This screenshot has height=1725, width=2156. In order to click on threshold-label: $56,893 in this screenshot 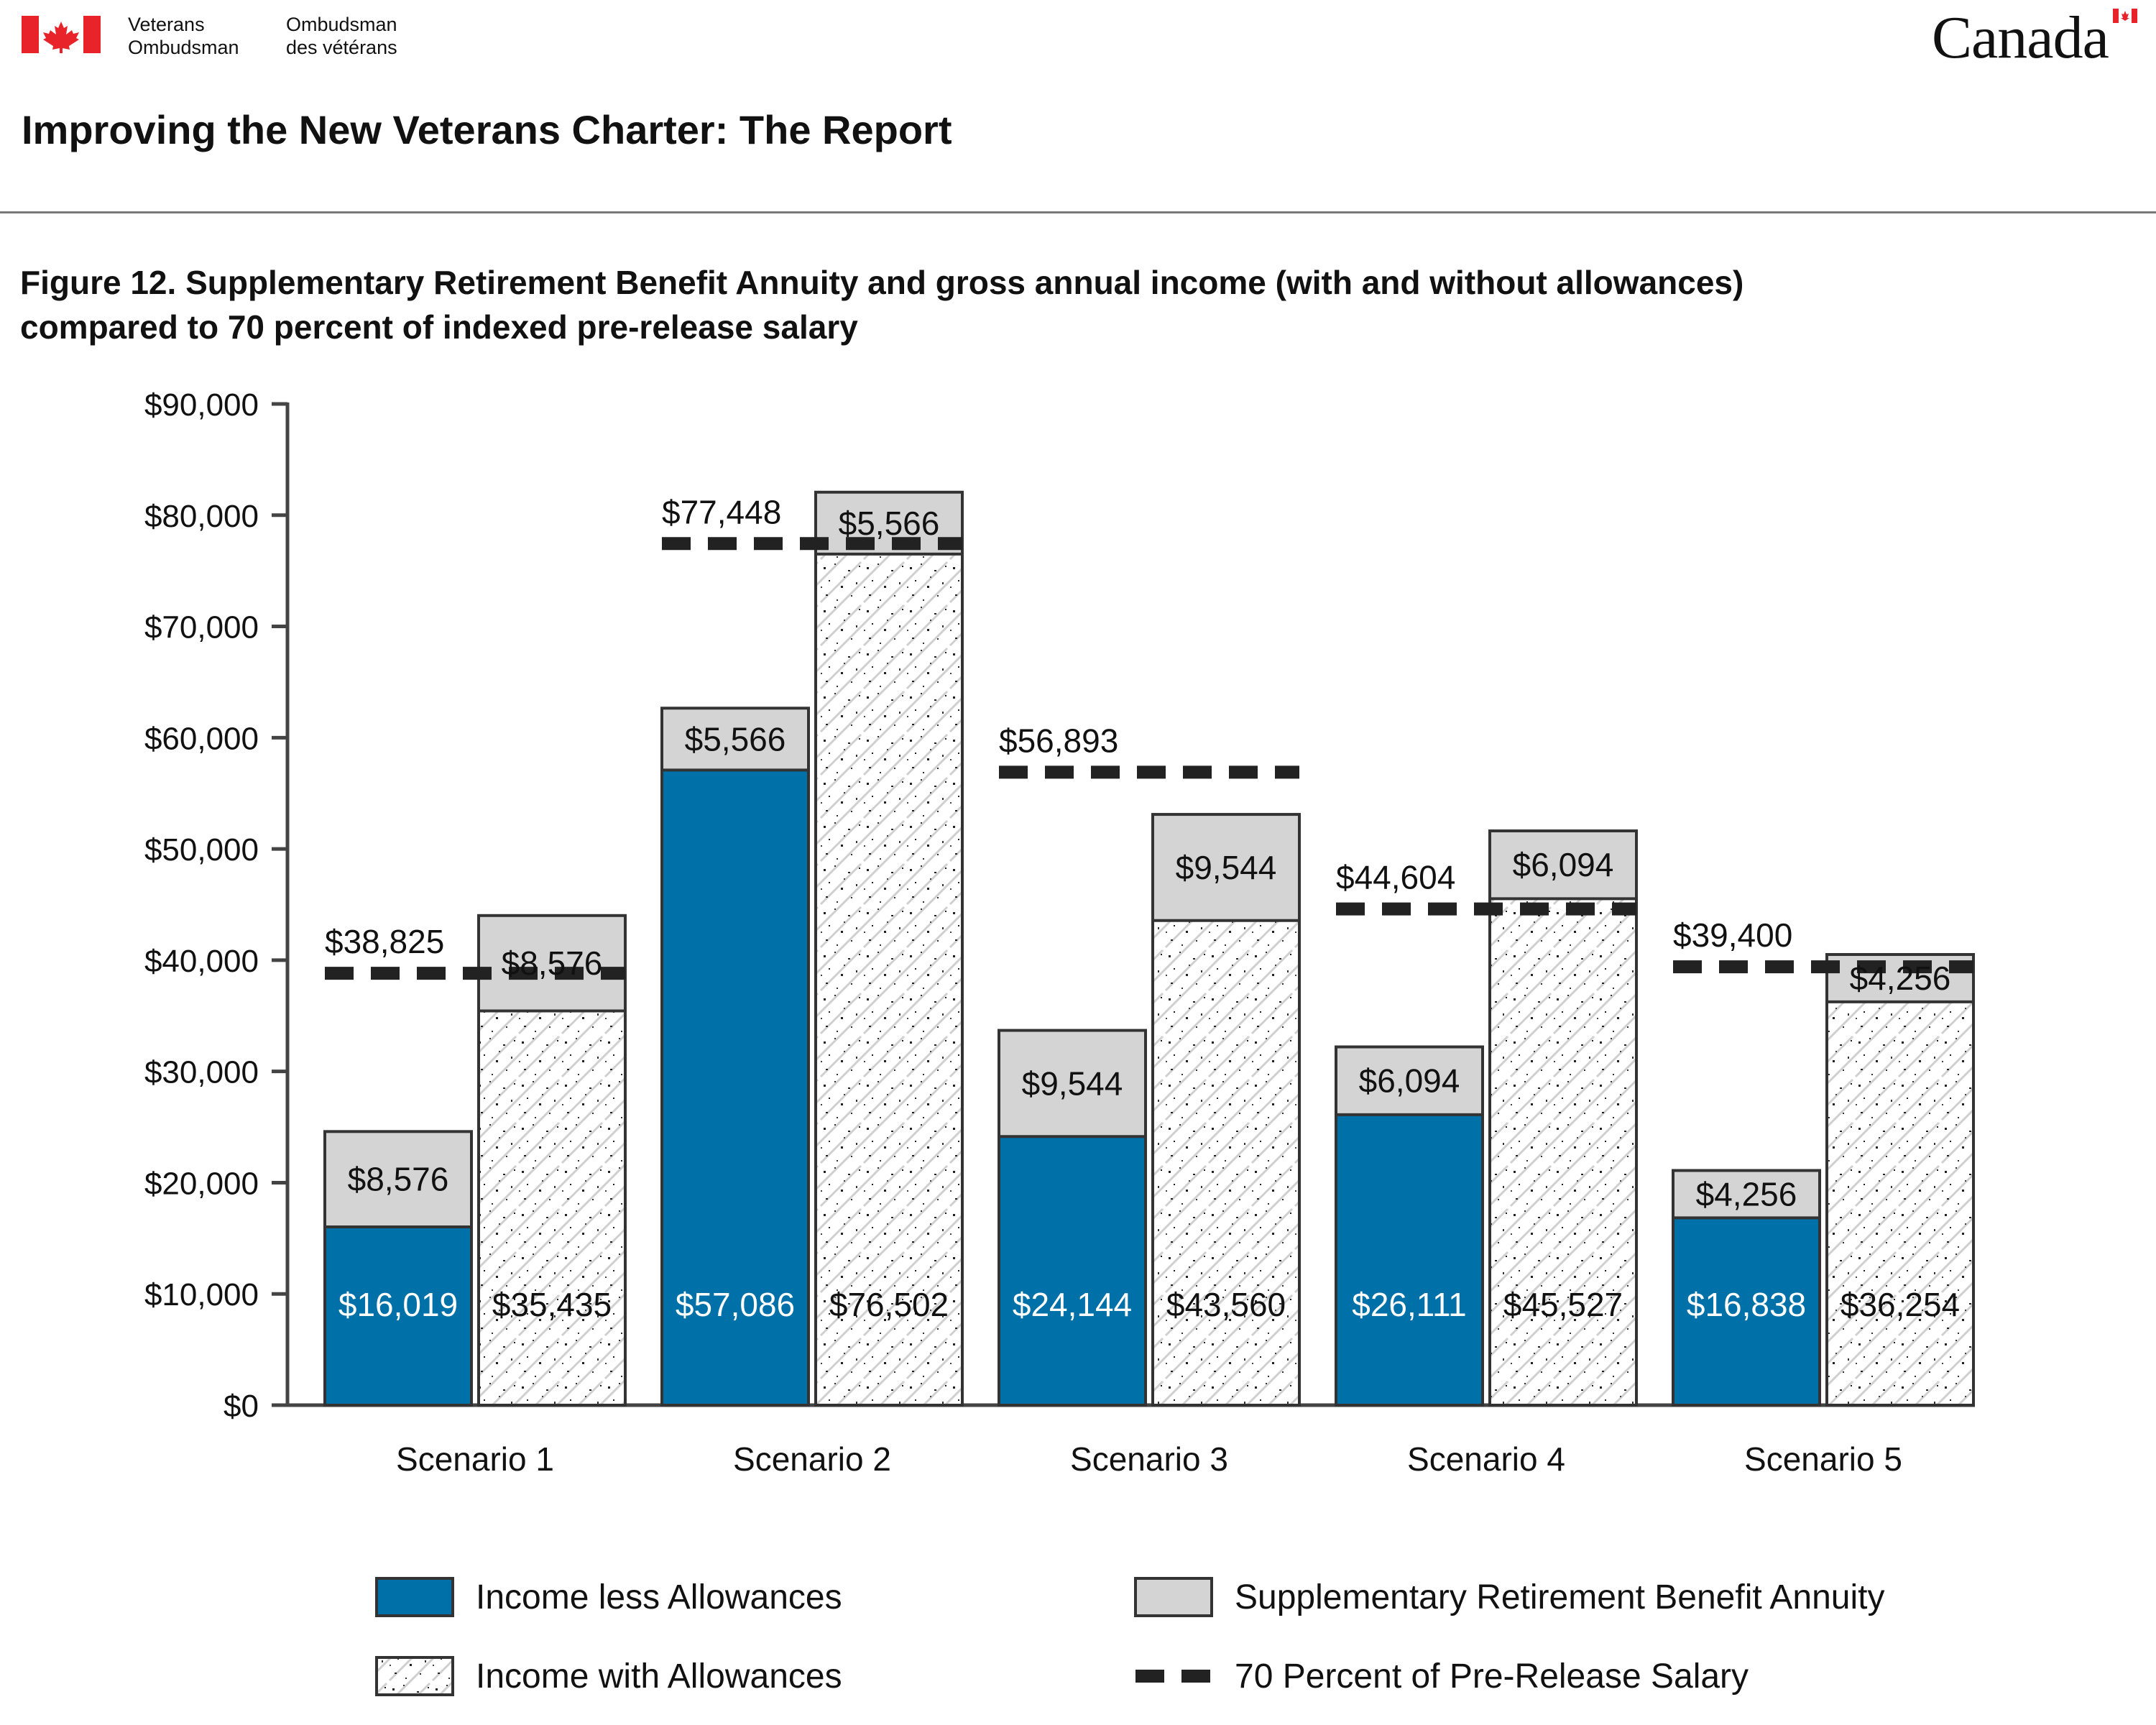, I will do `click(1058, 740)`.